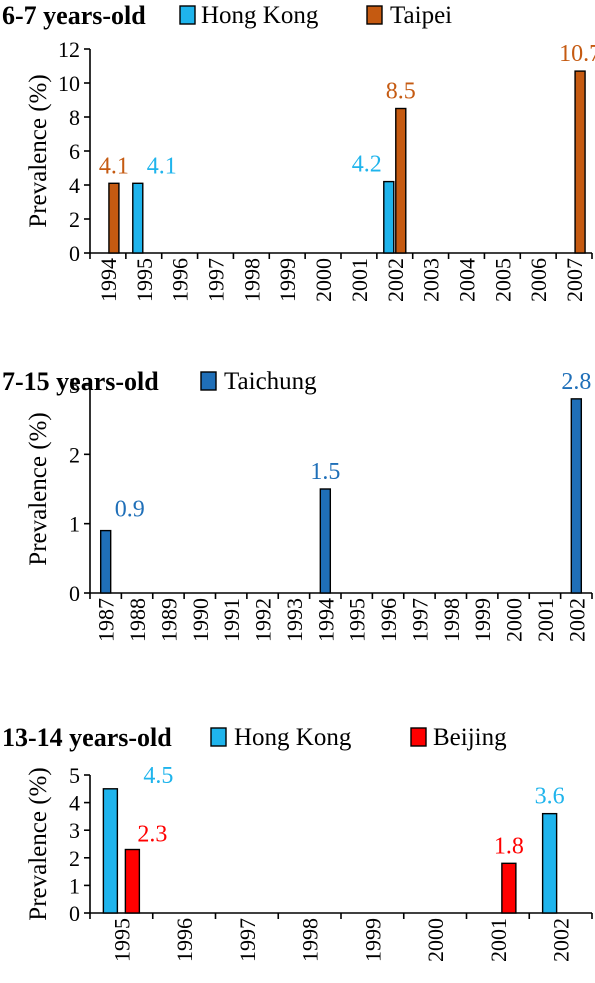 The height and width of the screenshot is (983, 595). Describe the element at coordinates (74, 15) in the screenshot. I see `chart-title: 6-7 years-old` at that location.